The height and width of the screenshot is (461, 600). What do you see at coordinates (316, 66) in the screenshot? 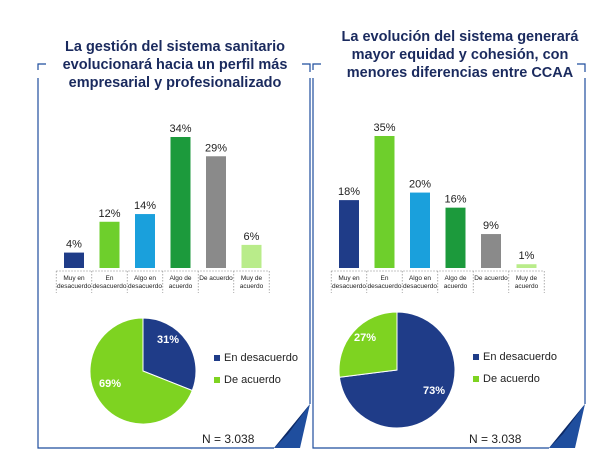
I see `right-frame-corner-left` at bounding box center [316, 66].